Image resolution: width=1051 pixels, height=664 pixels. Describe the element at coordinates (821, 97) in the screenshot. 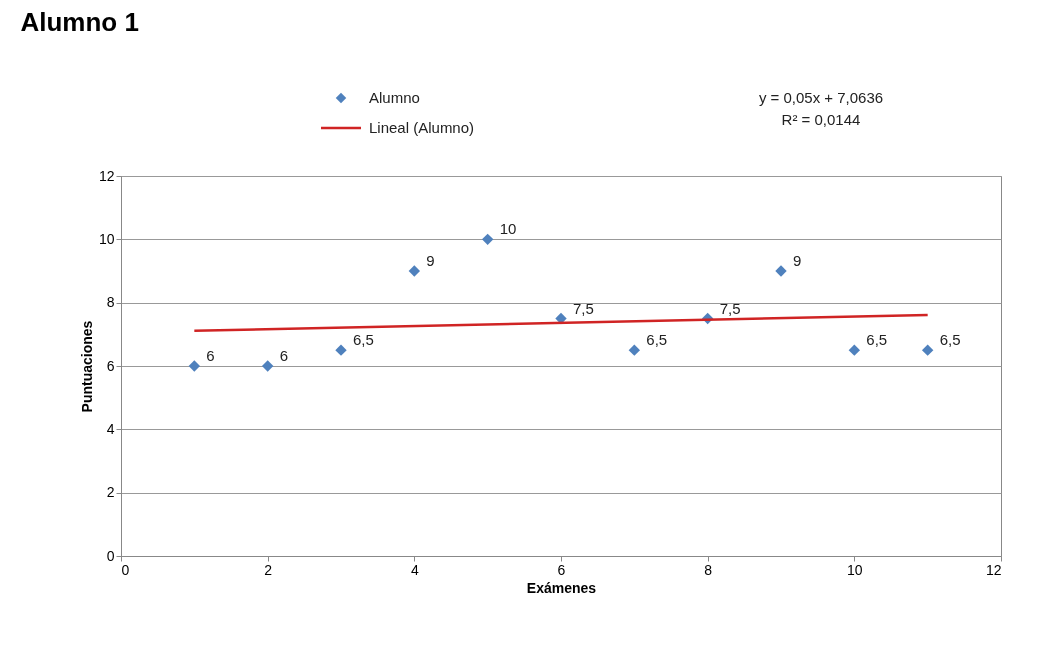

I see `text: y = 0,05x + 7,0636` at that location.